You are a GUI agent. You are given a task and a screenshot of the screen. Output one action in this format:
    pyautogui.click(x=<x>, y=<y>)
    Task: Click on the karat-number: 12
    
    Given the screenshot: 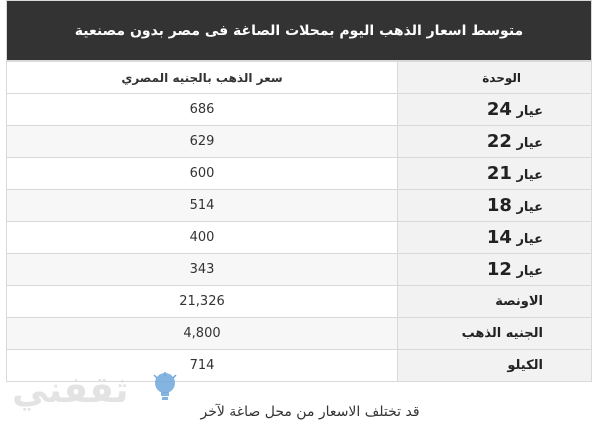 What is the action you would take?
    pyautogui.click(x=499, y=269)
    